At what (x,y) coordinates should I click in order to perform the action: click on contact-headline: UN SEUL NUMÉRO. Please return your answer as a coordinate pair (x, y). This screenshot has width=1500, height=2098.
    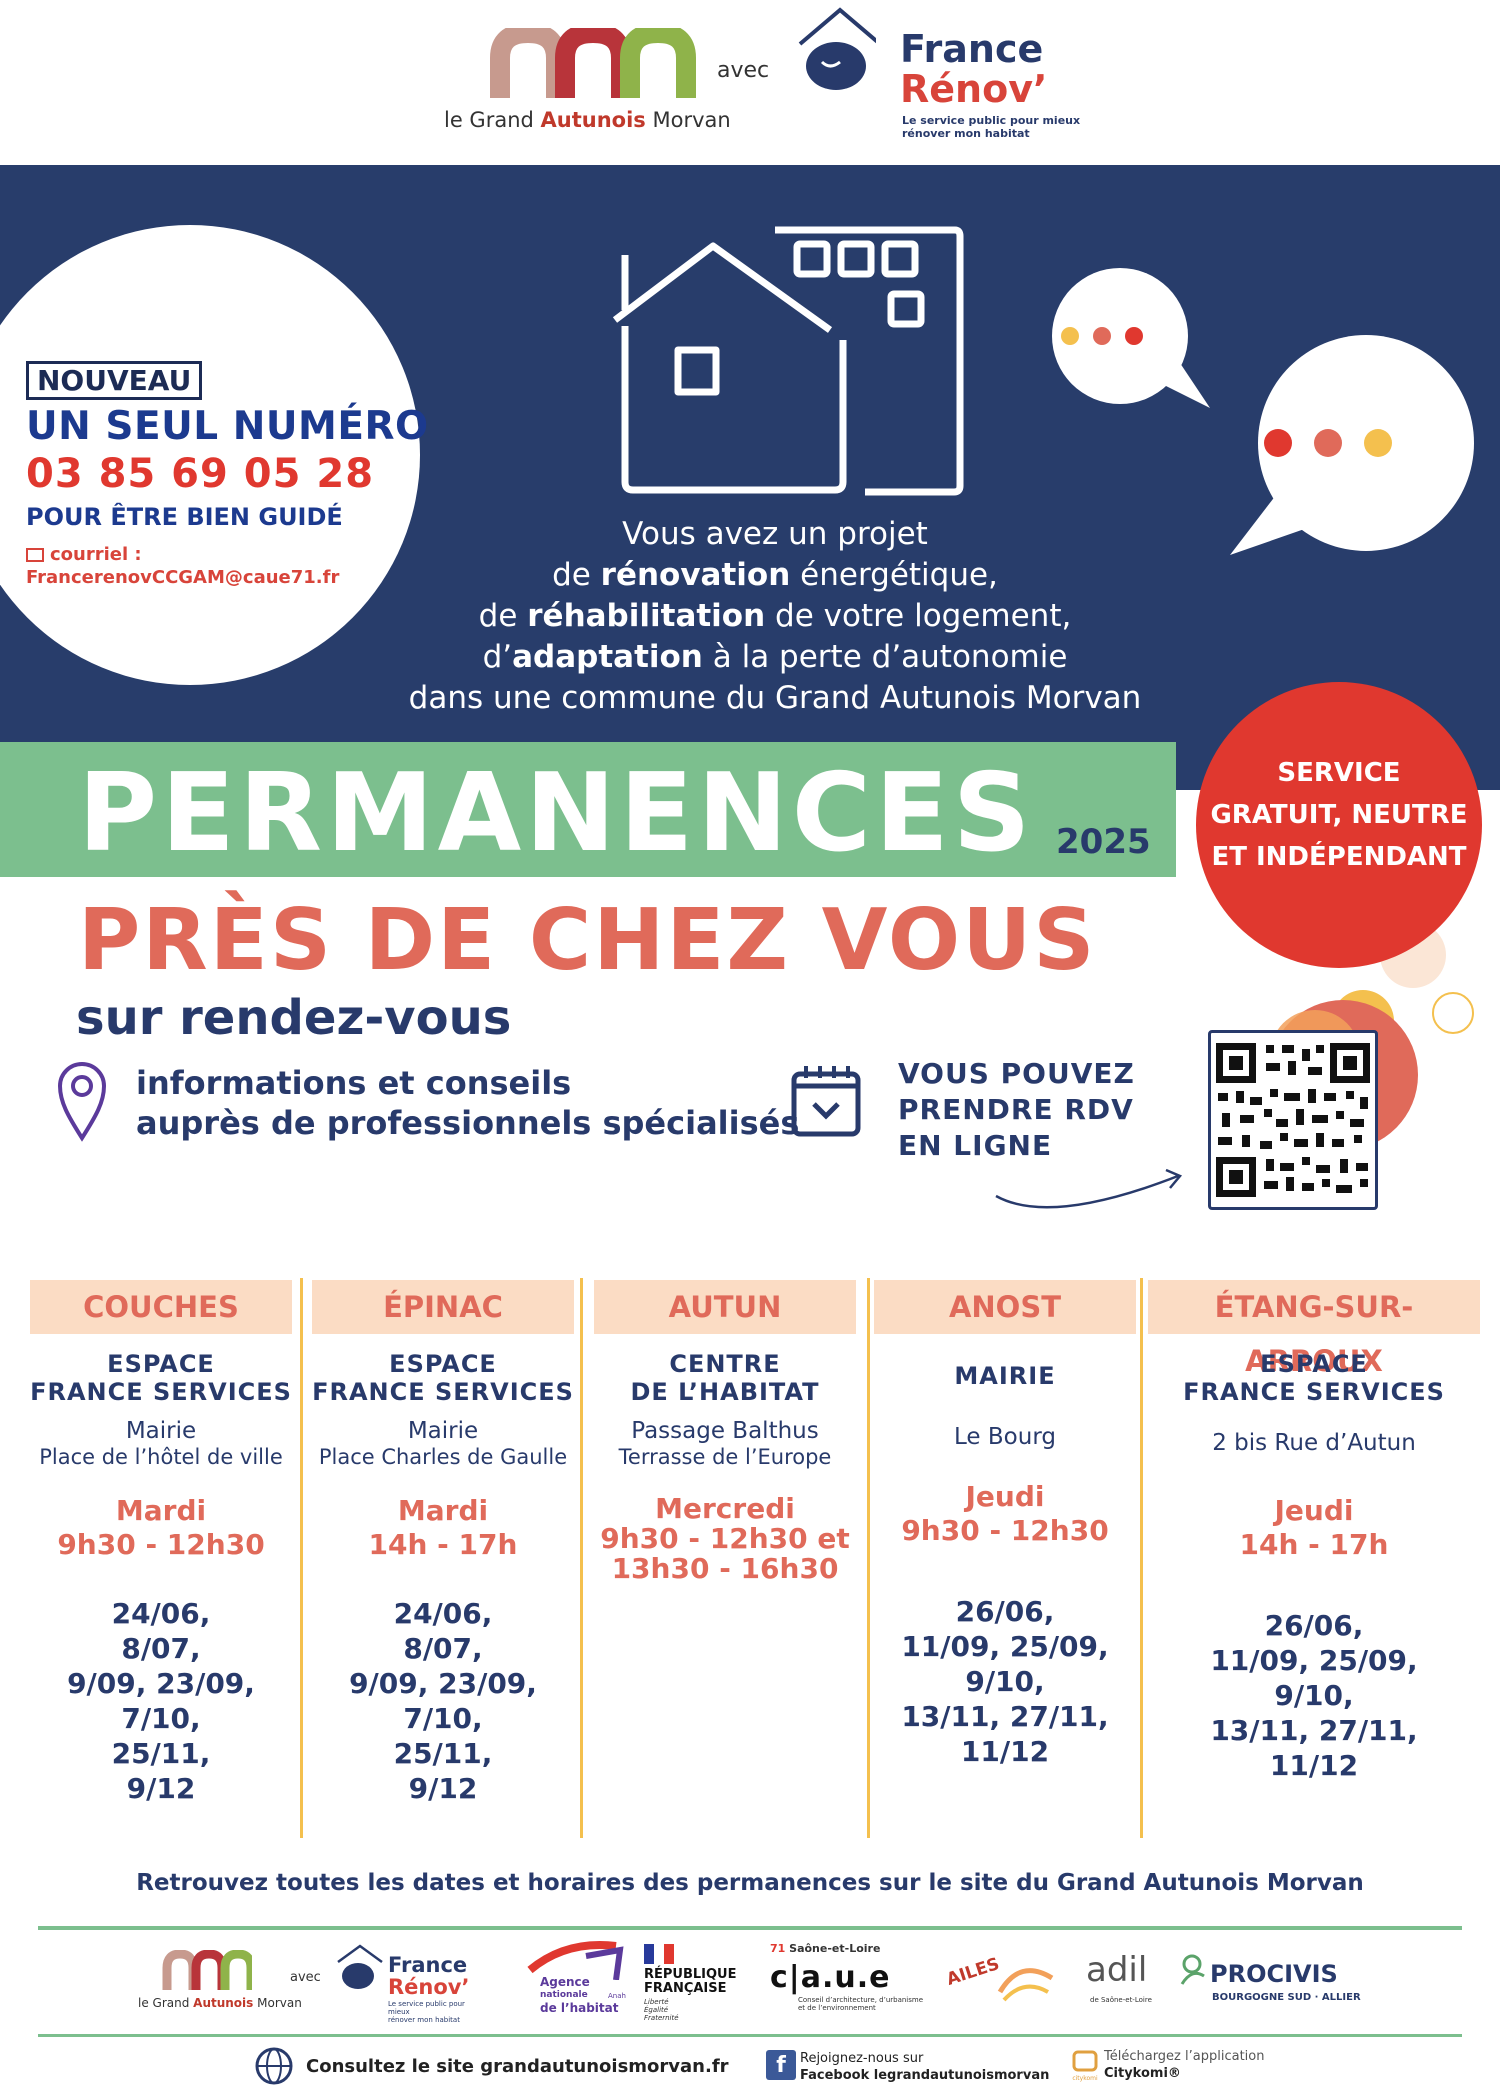
    Looking at the image, I should click on (227, 426).